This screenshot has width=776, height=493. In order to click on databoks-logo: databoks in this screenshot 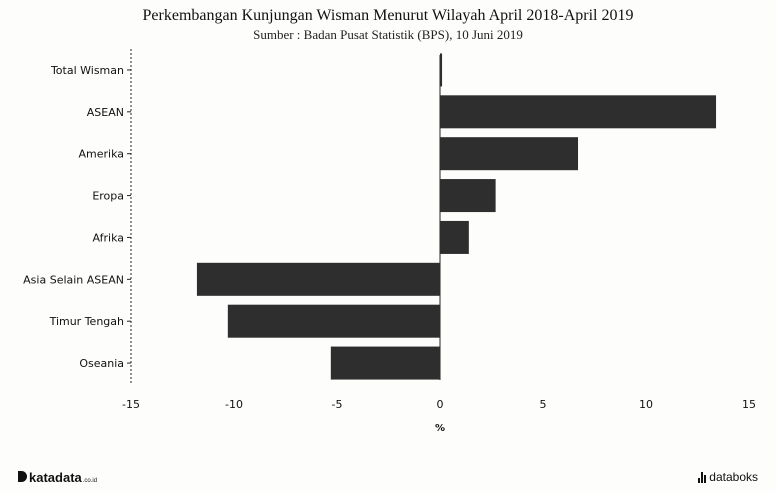, I will do `click(728, 477)`.